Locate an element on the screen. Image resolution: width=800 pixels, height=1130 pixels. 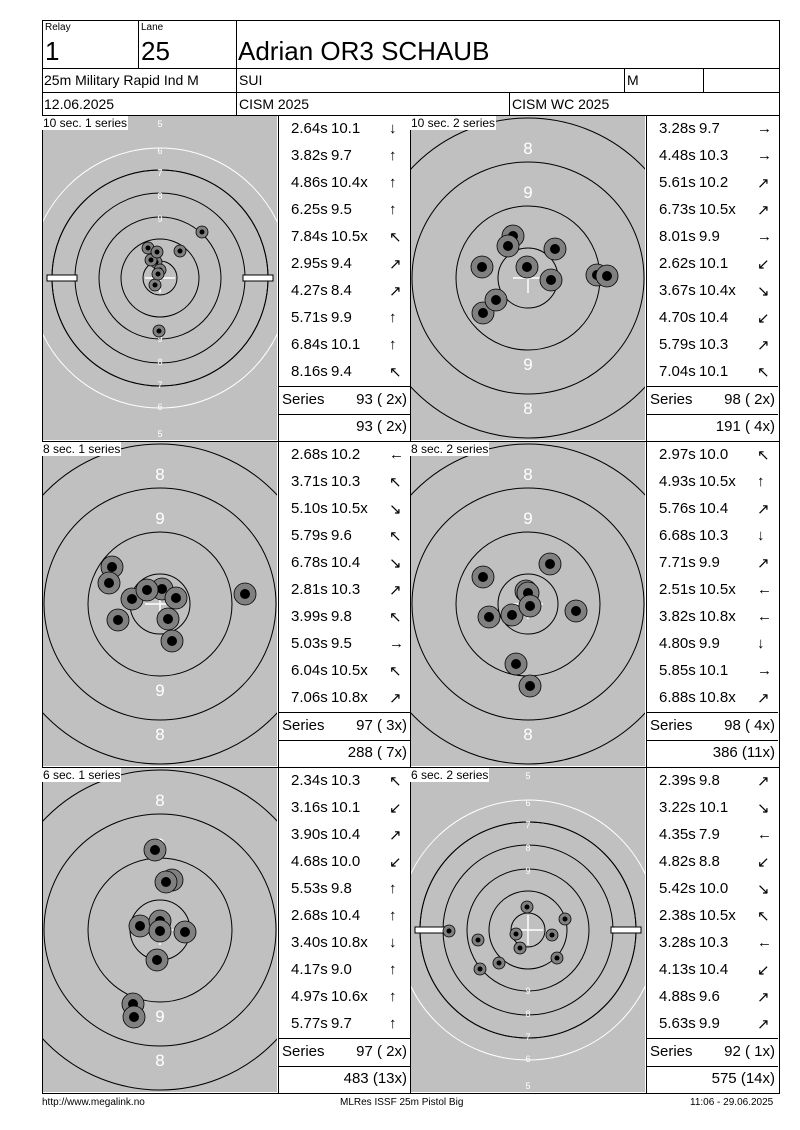
shot-score: 10.3 is located at coordinates (346, 780).